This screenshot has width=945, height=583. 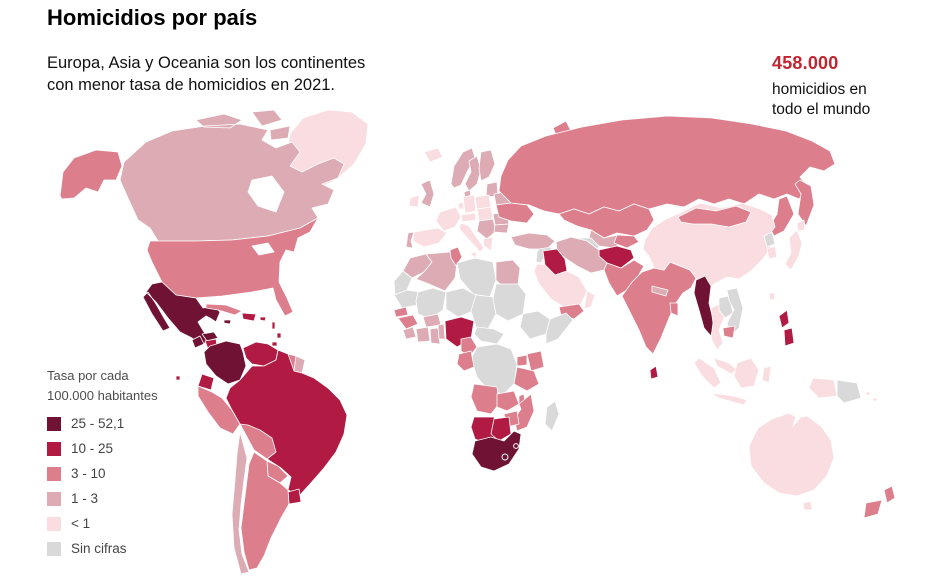 I want to click on country-chad, so click(x=483, y=312).